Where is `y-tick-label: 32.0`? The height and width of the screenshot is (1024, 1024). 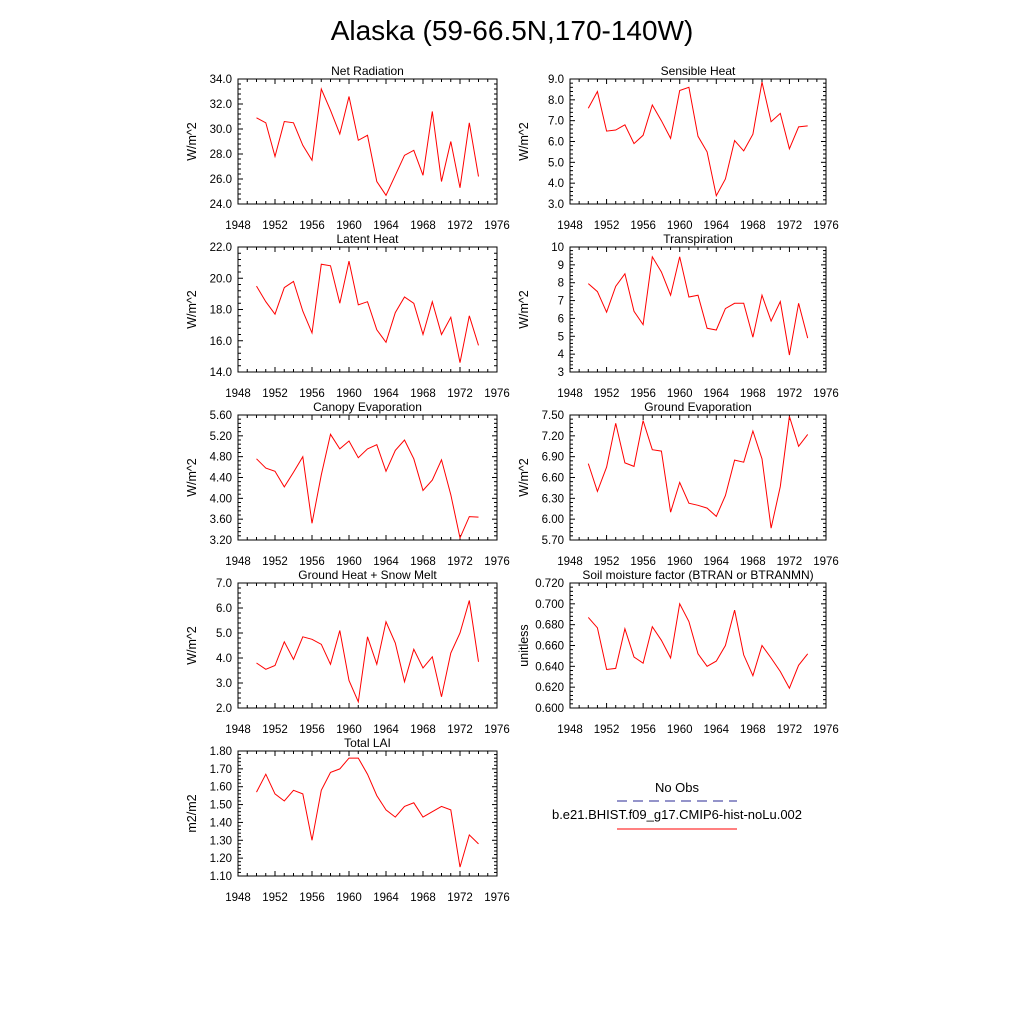 y-tick-label: 32.0 is located at coordinates (221, 105).